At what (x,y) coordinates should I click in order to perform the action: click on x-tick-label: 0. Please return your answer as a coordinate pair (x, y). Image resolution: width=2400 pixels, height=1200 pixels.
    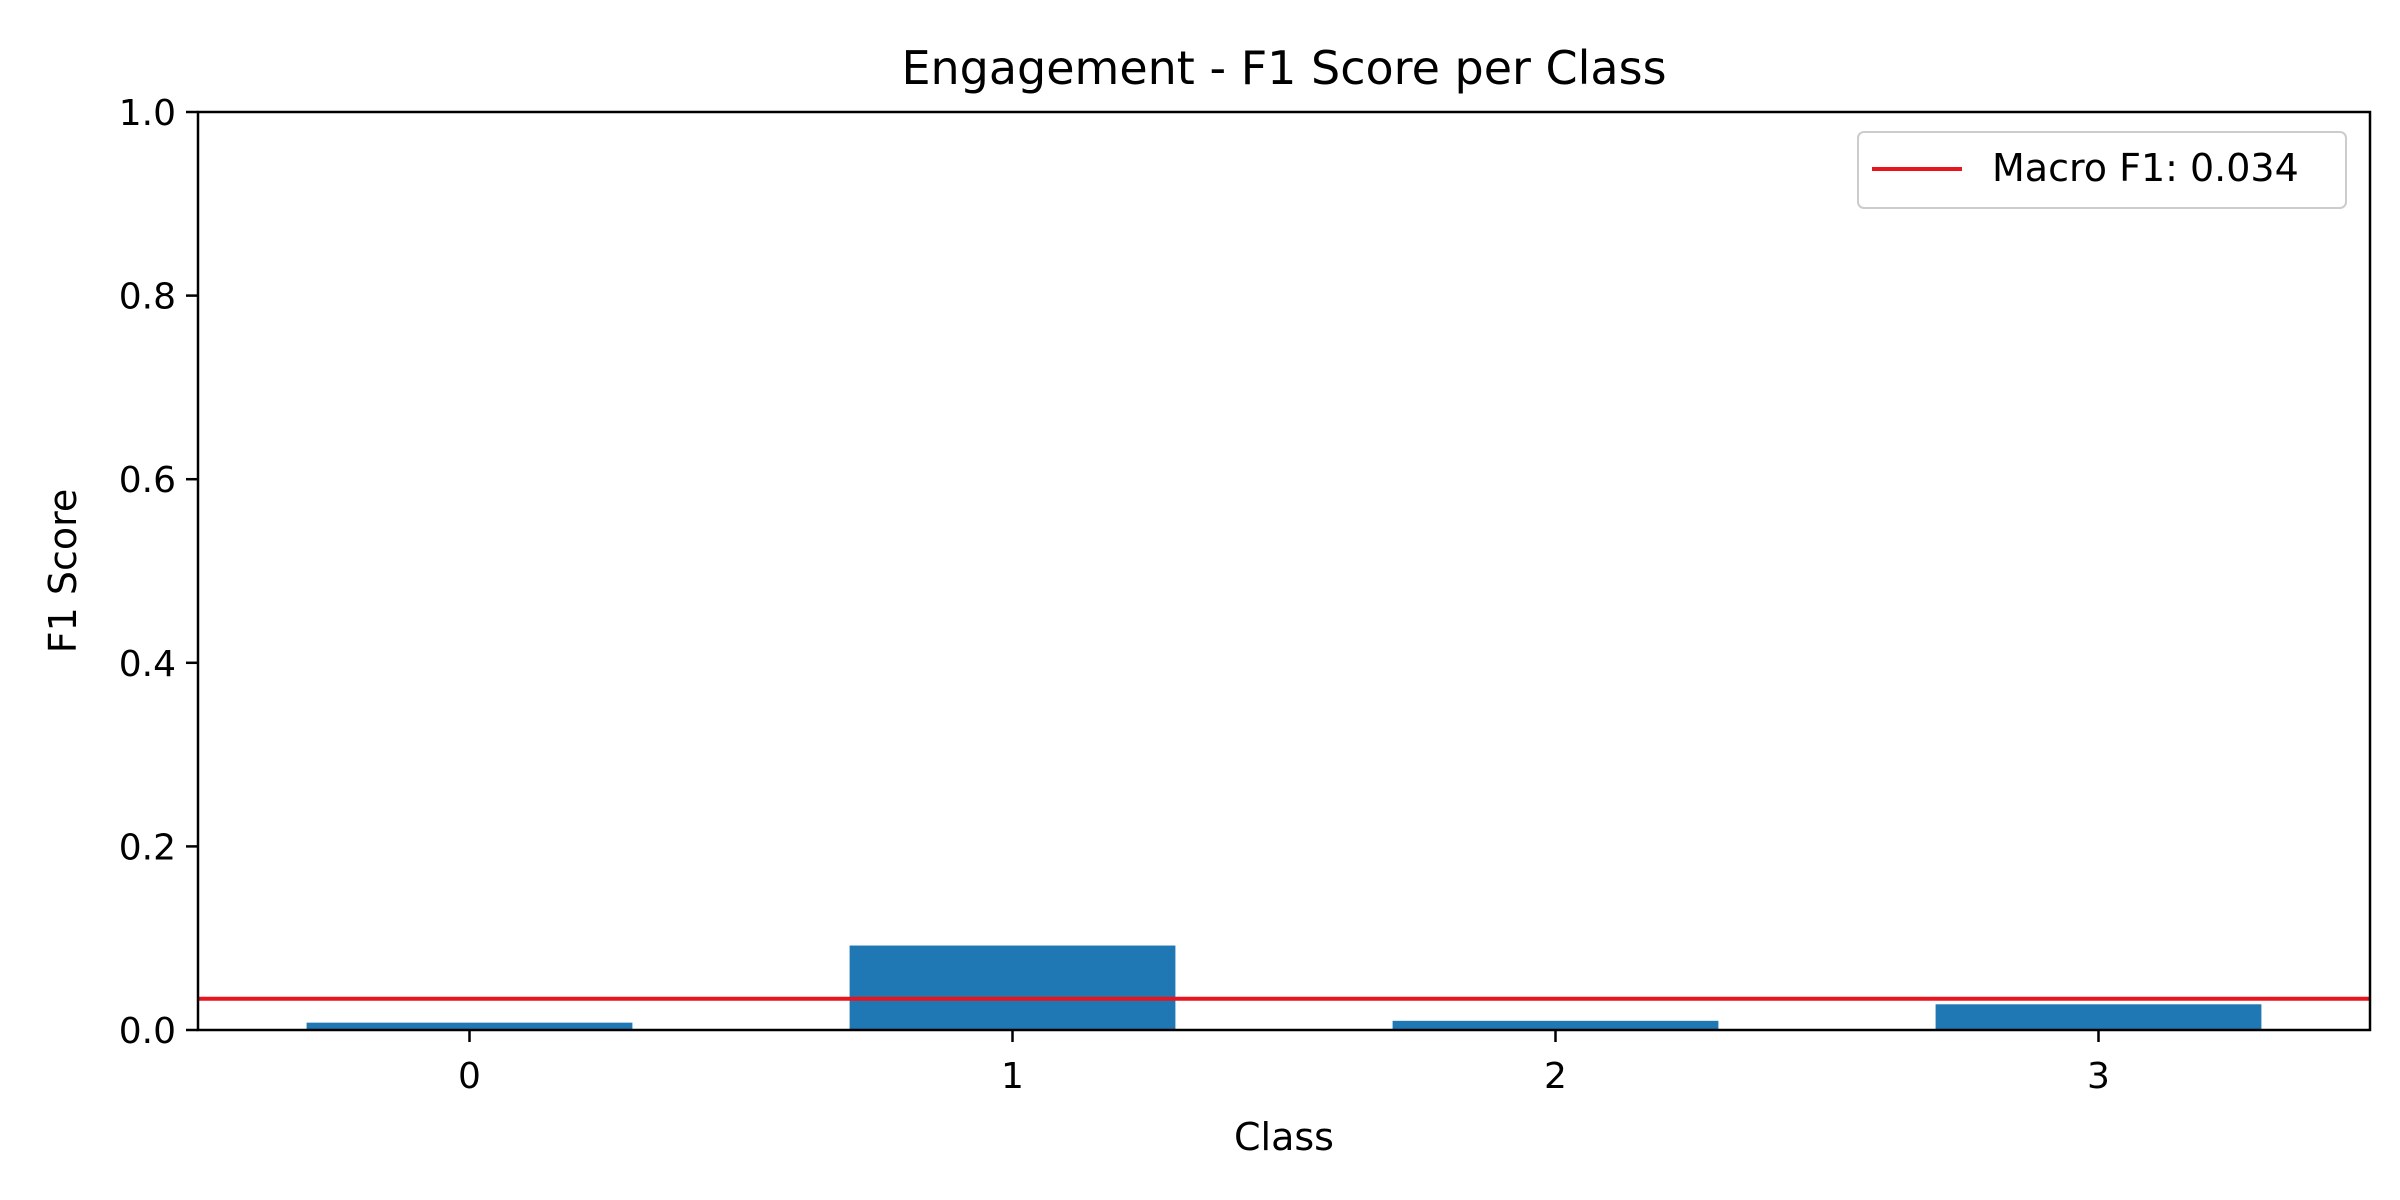
    Looking at the image, I should click on (469, 1076).